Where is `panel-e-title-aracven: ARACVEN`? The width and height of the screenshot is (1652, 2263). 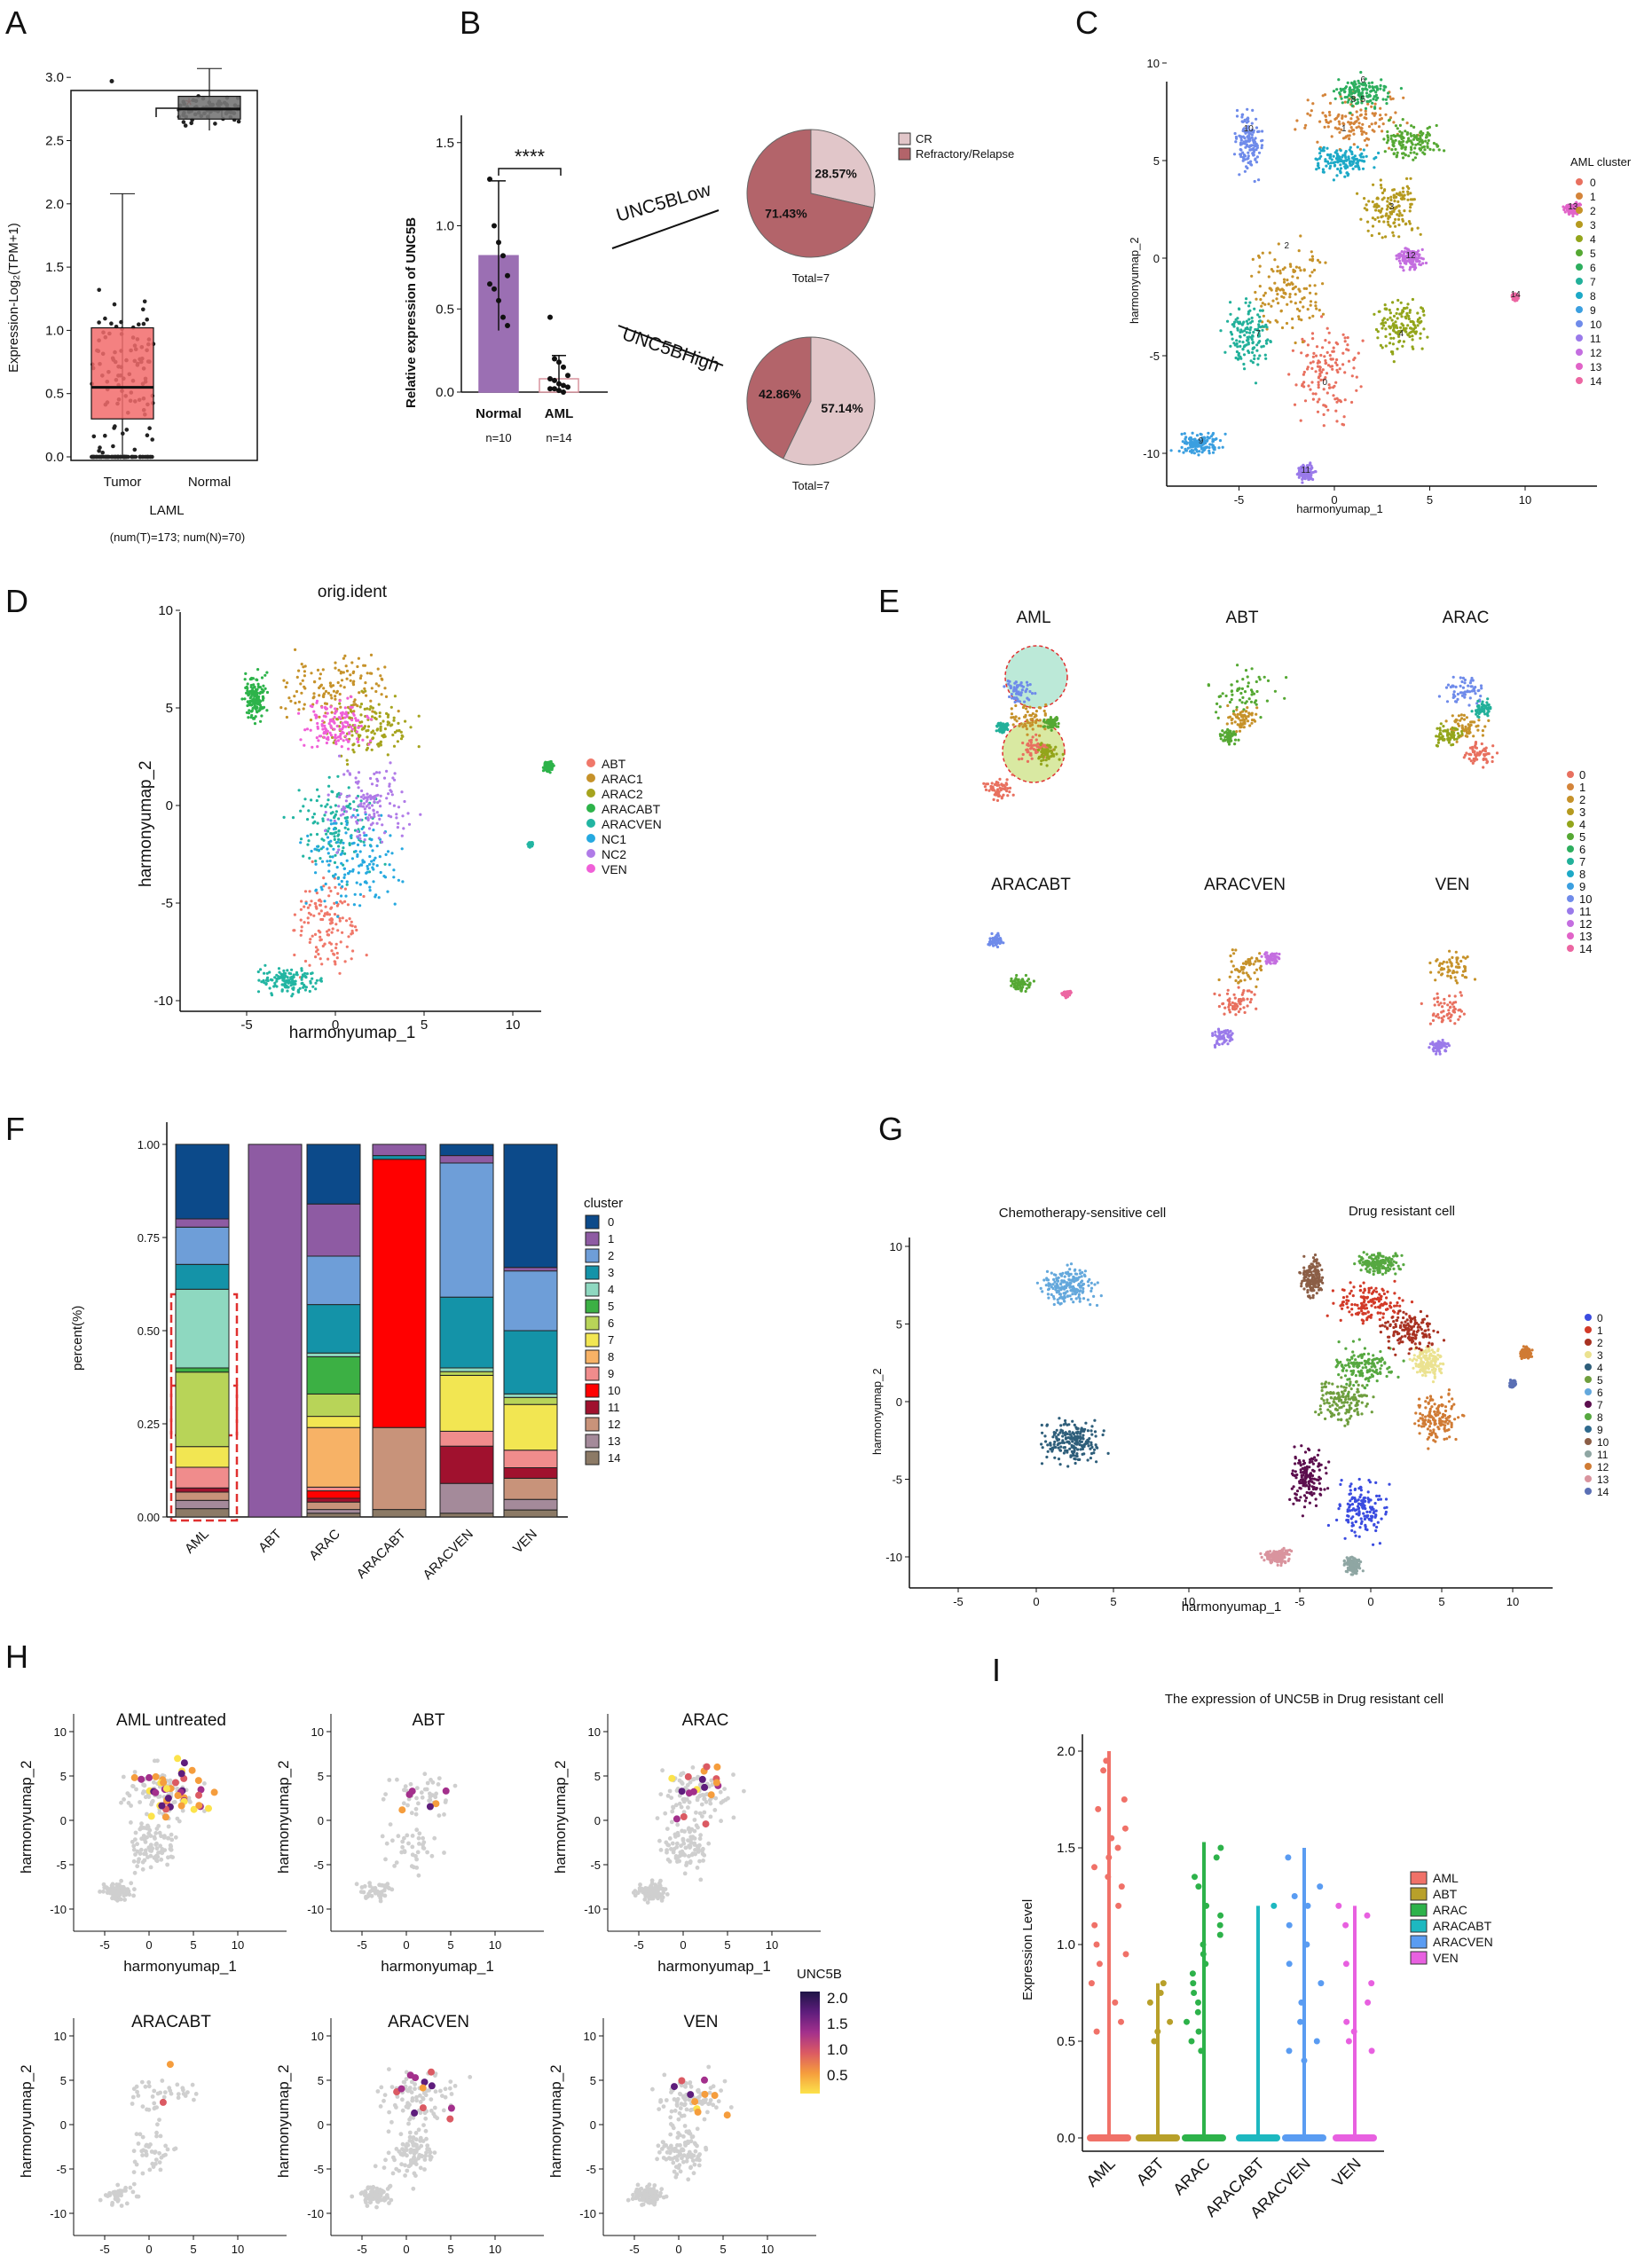 panel-e-title-aracven: ARACVEN is located at coordinates (1245, 885).